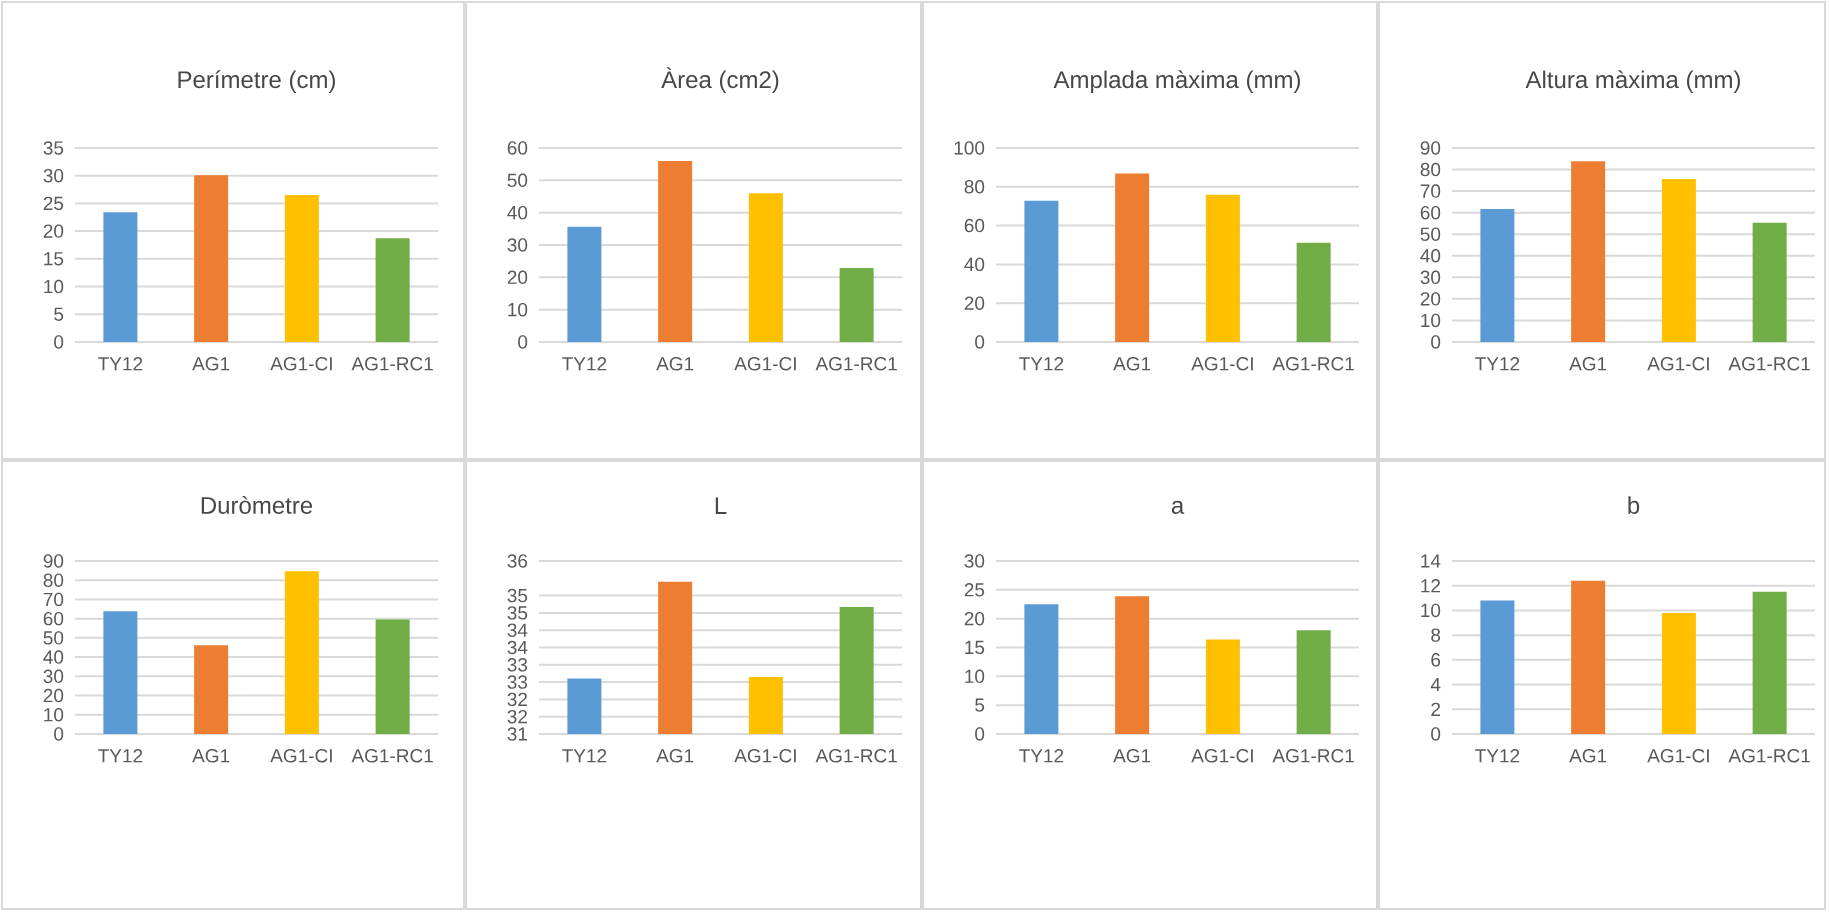 This screenshot has width=1829, height=913. I want to click on y-tick-label: 2, so click(1436, 709).